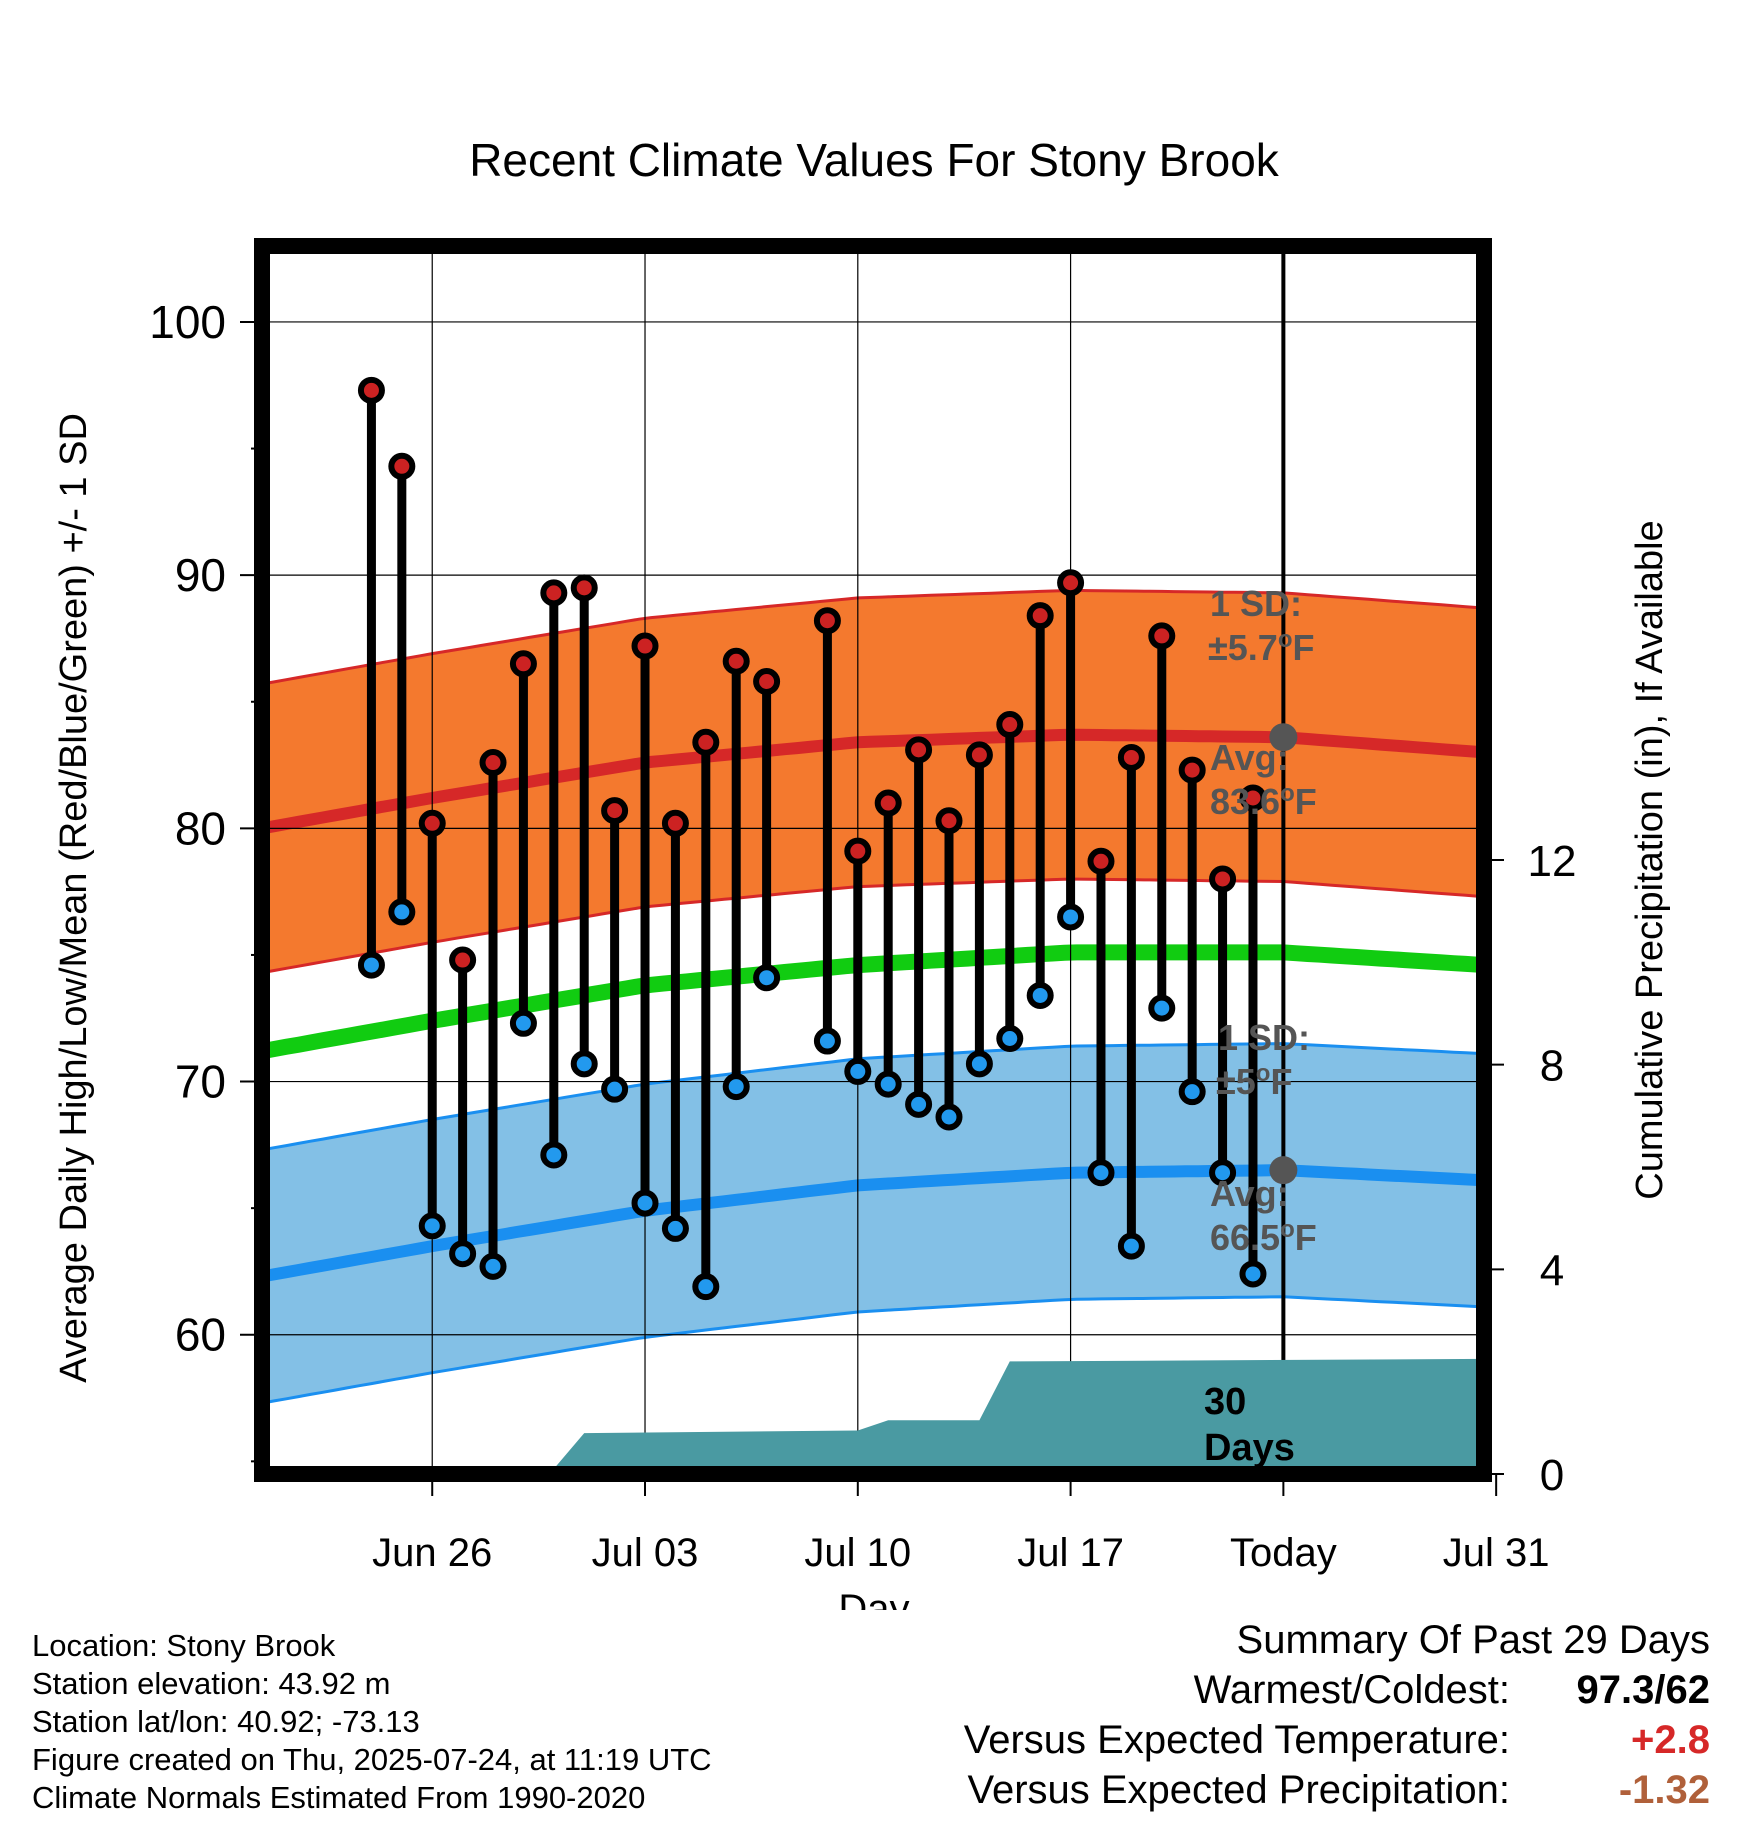 The height and width of the screenshot is (1828, 1748). What do you see at coordinates (200, 575) in the screenshot?
I see `y-tick-label: 90` at bounding box center [200, 575].